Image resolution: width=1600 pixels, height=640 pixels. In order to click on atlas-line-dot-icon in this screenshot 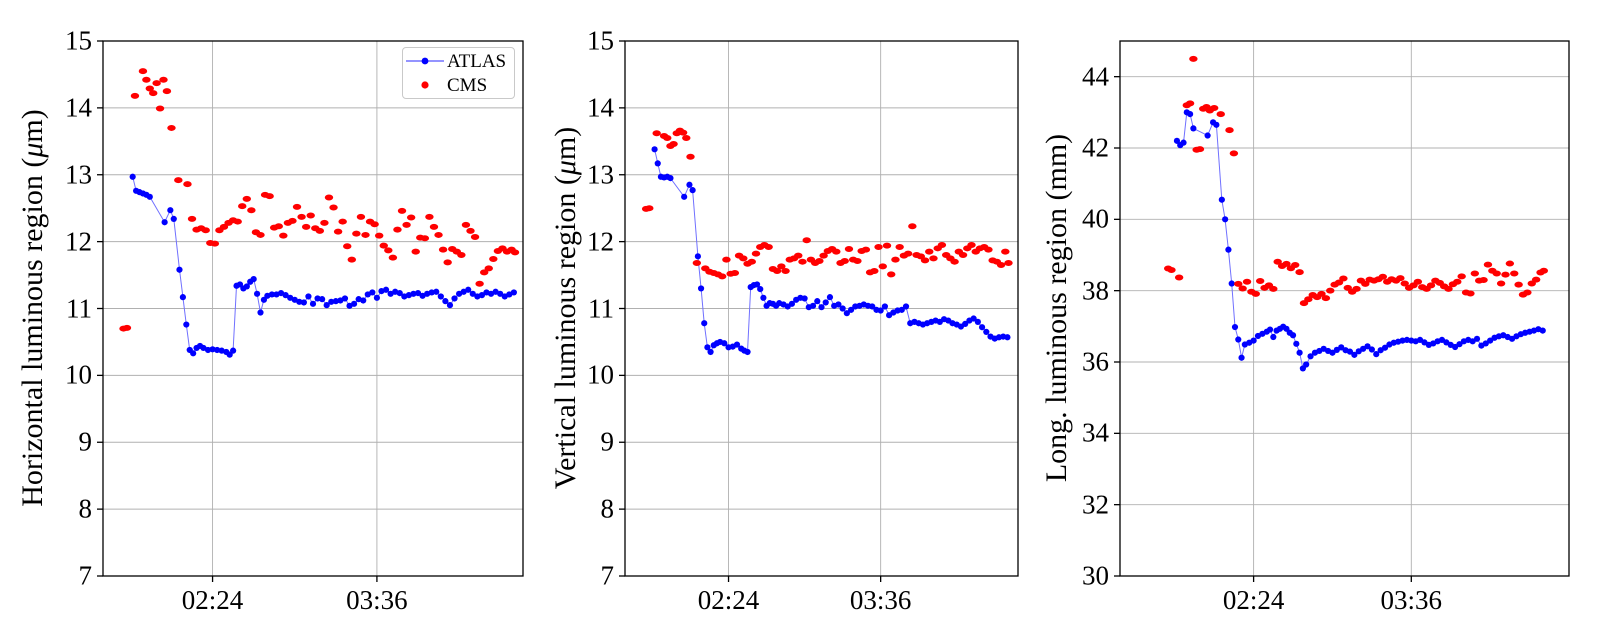, I will do `click(425, 61)`.